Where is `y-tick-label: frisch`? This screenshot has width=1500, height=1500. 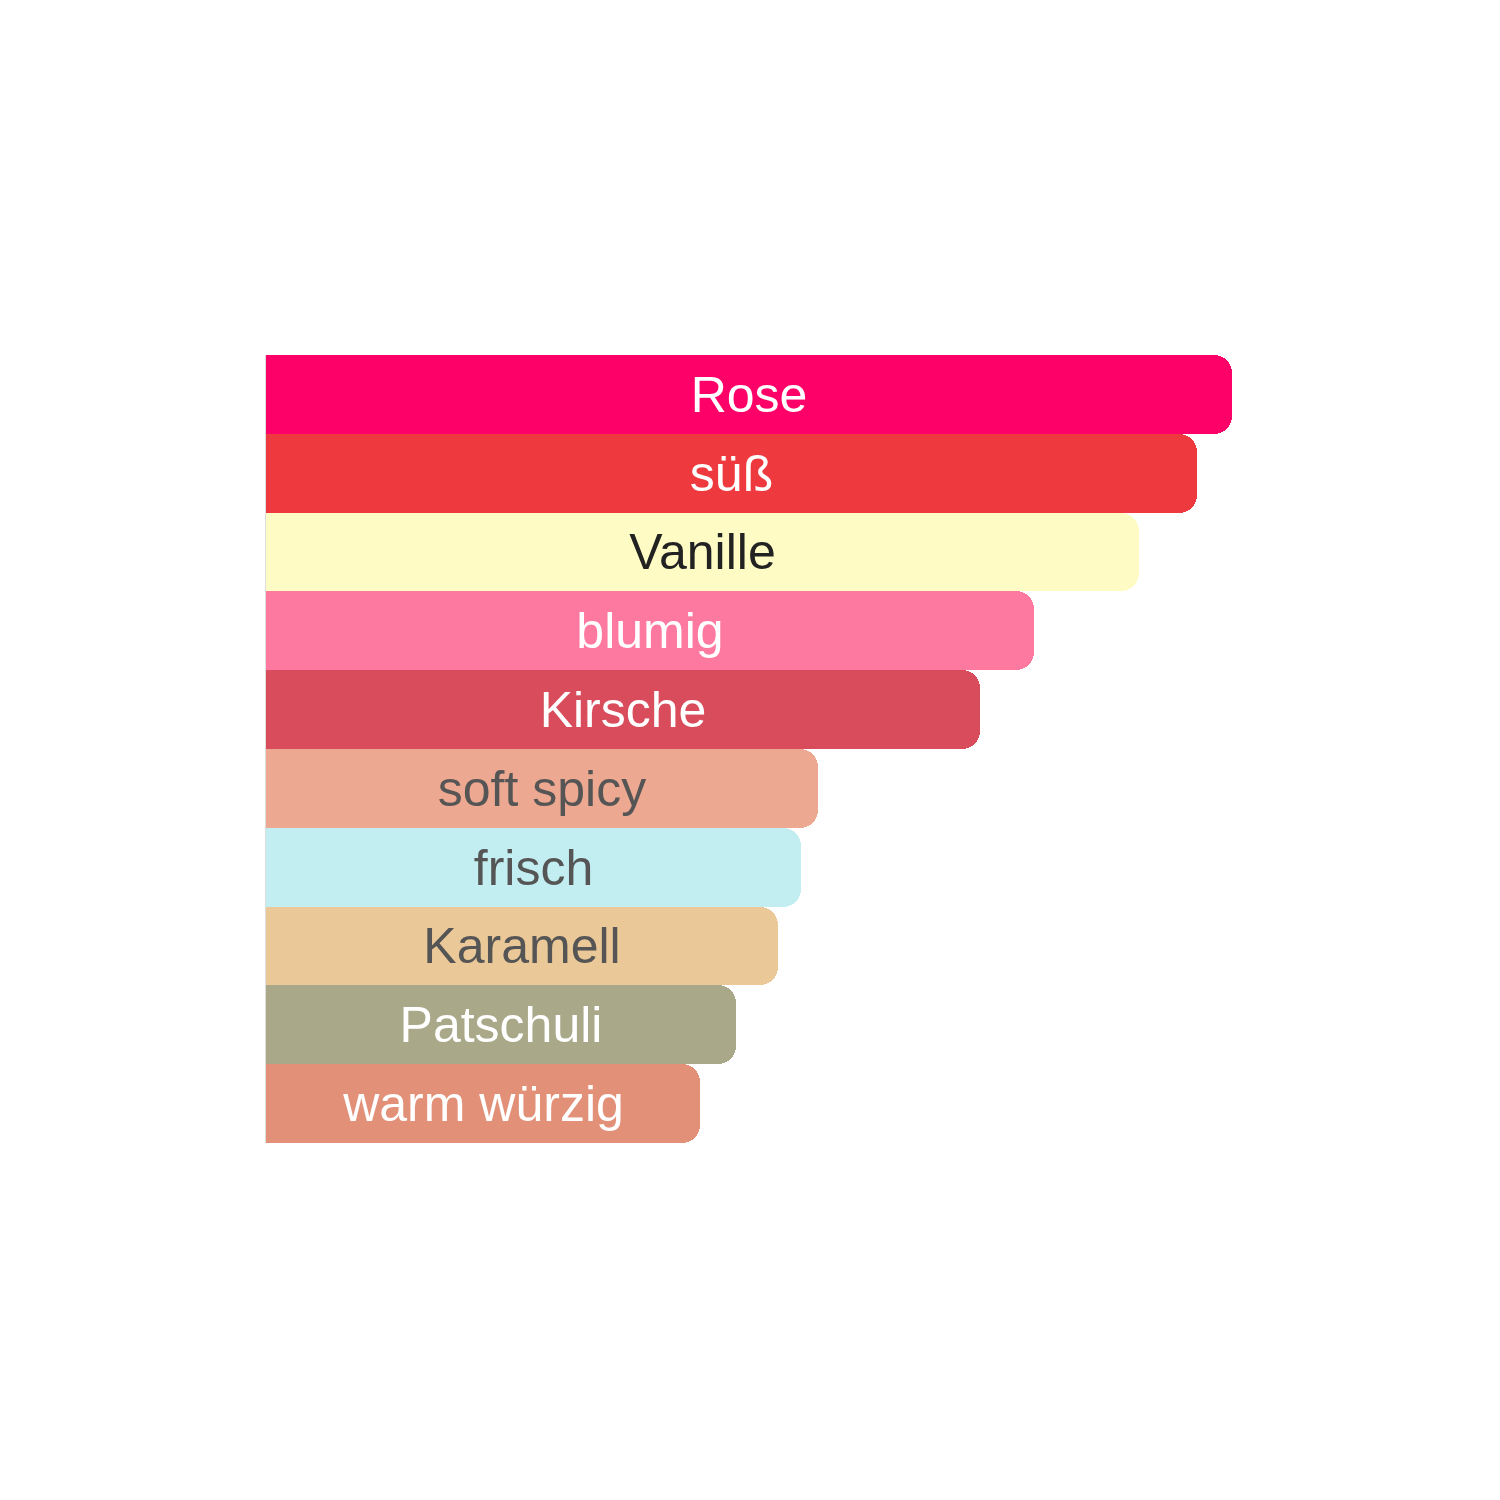 y-tick-label: frisch is located at coordinates (533, 867).